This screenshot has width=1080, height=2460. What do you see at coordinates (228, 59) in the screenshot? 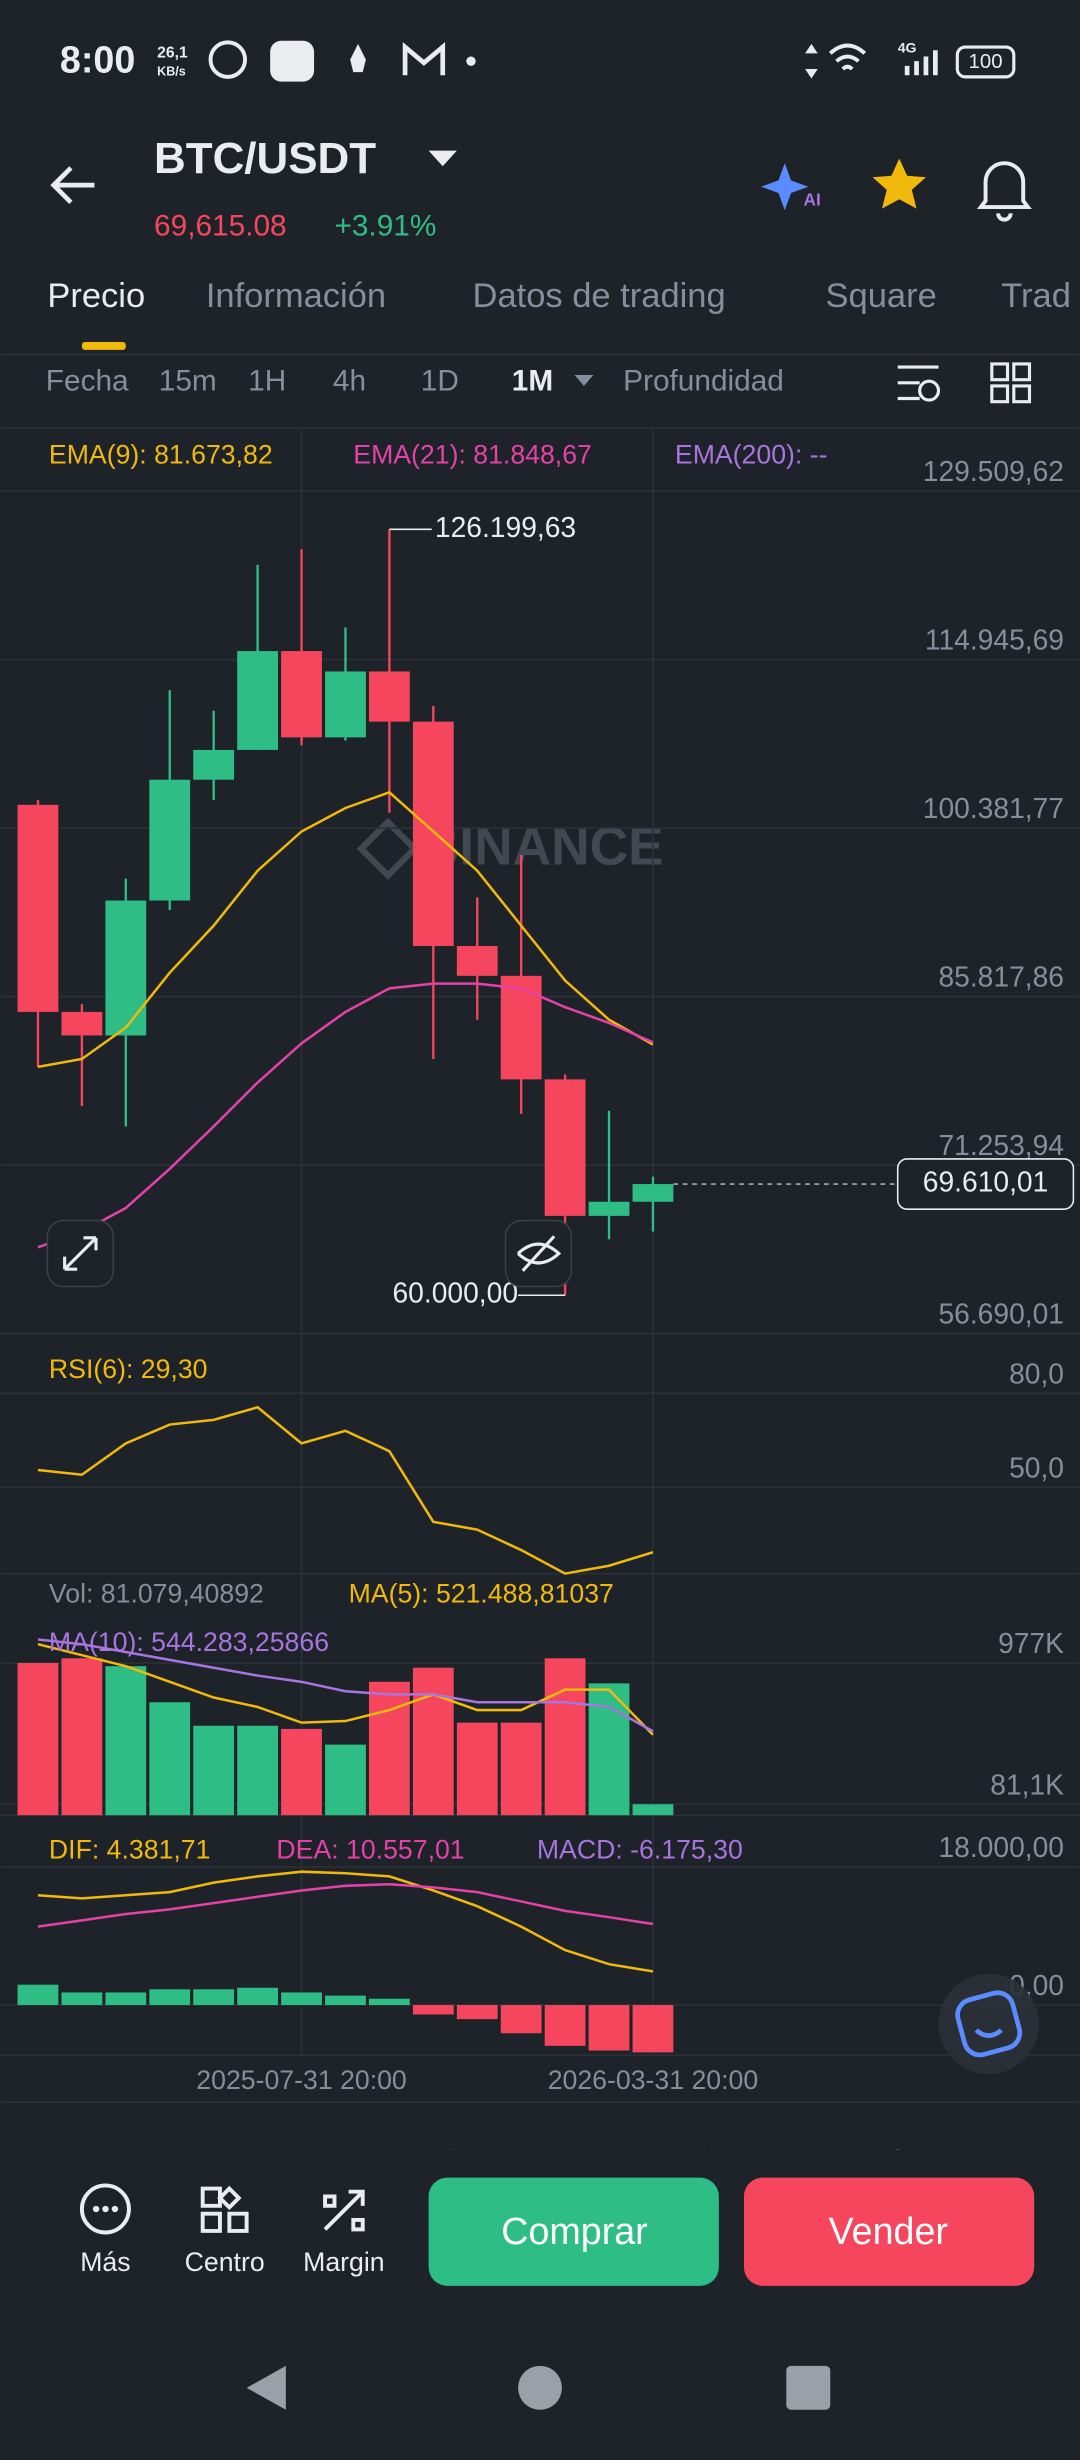
I see `whatsapp-icon` at bounding box center [228, 59].